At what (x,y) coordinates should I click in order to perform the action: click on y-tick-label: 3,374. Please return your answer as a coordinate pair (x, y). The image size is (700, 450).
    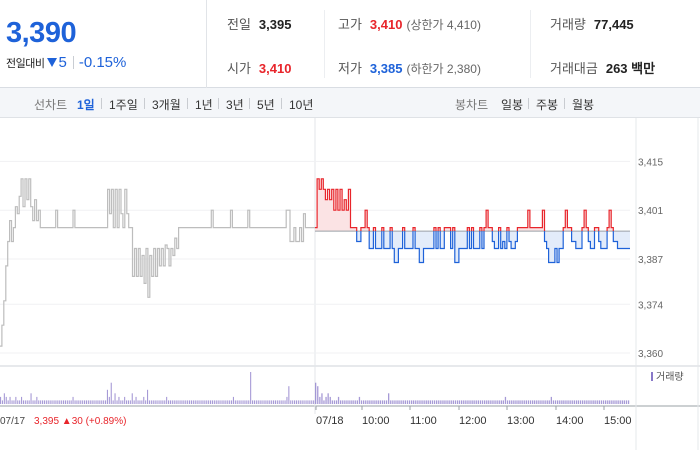
    Looking at the image, I should click on (650, 305).